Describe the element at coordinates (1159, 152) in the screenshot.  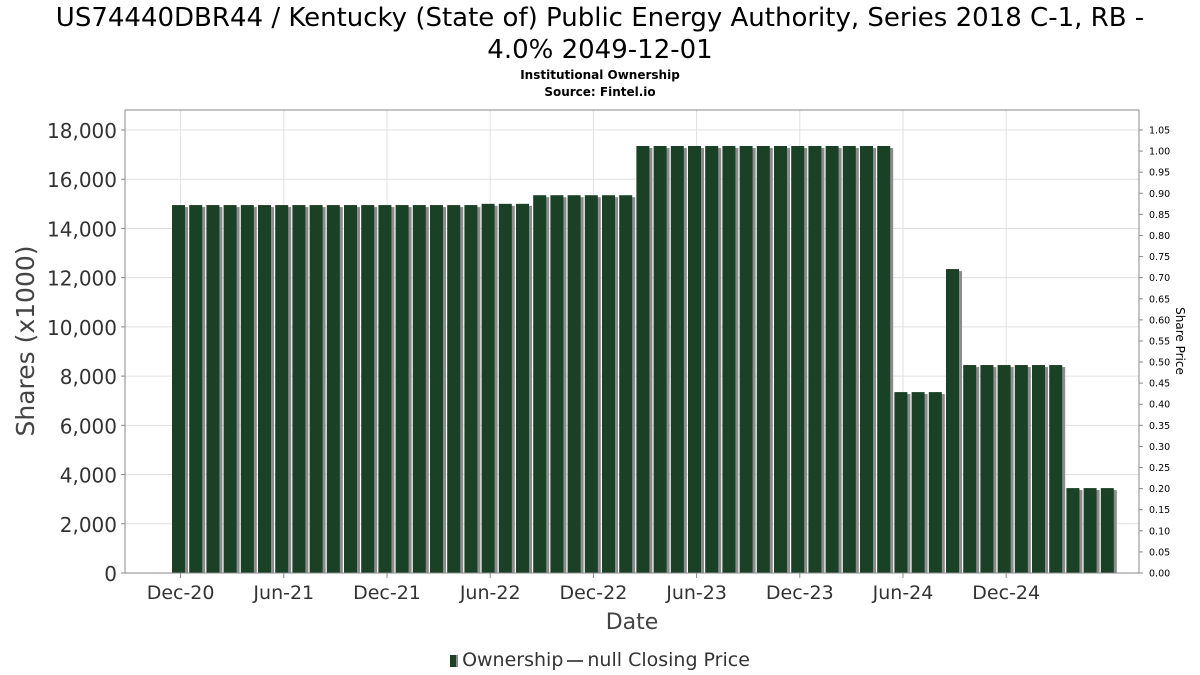
I see `y2-tick-label: 1.00` at that location.